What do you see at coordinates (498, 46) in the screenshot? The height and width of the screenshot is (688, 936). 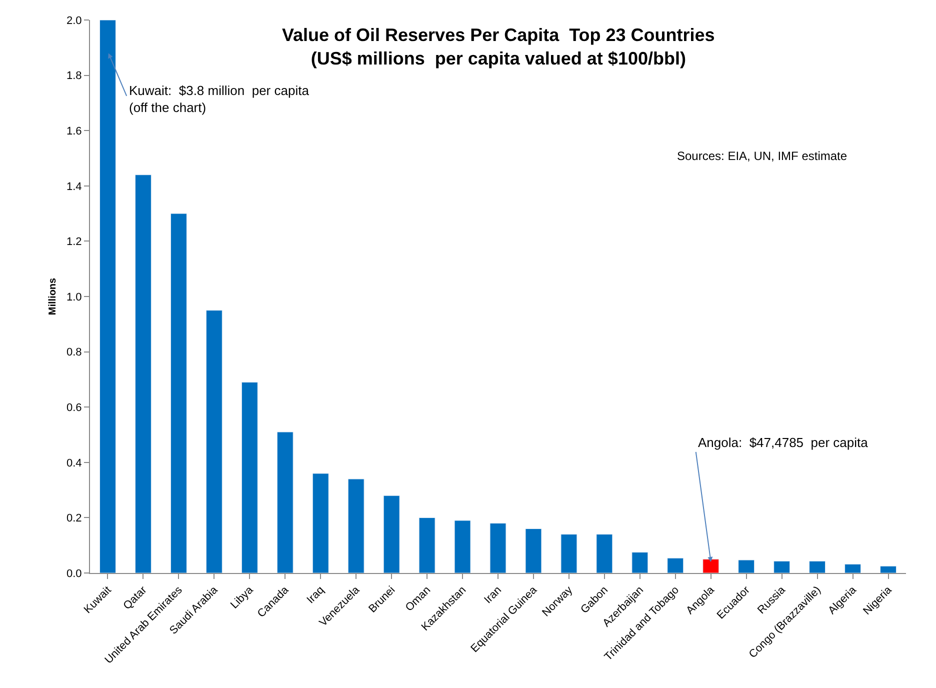 I see `text: Value of Oil Reserves Per Capita Top 23 Countries (US$ millions per capita valued at $100/bbl)` at bounding box center [498, 46].